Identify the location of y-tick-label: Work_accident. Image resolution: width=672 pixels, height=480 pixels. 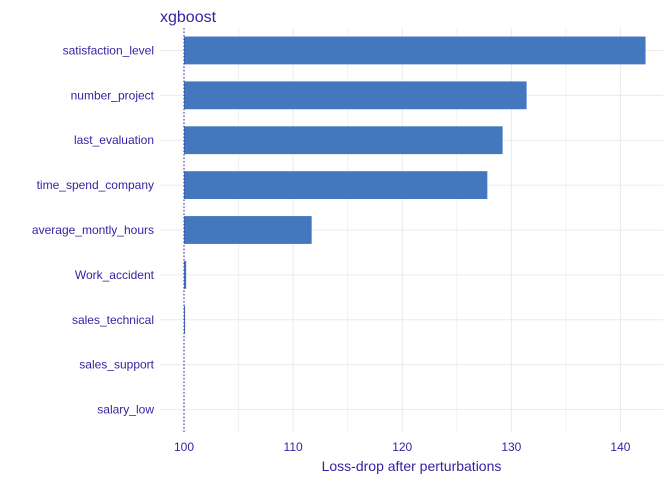
(115, 275).